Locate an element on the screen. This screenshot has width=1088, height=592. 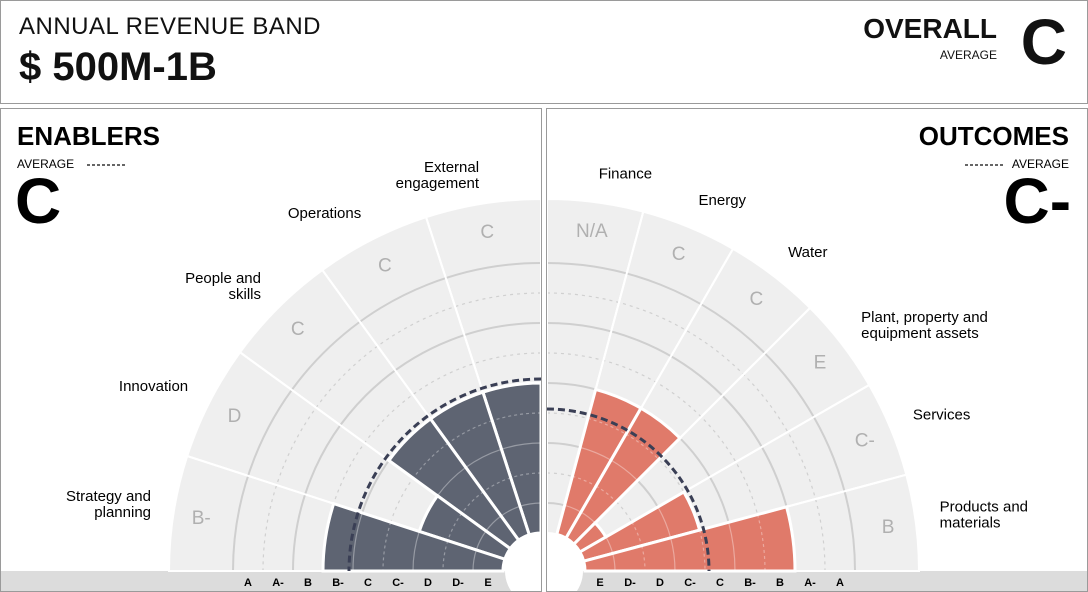
grade-finance: N/A is located at coordinates (592, 231).